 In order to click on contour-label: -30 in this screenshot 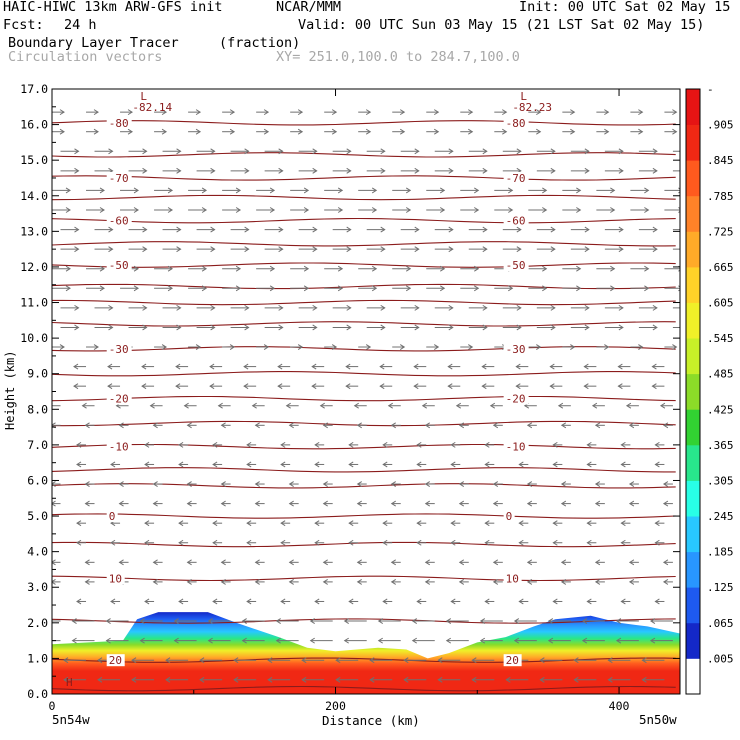, I will do `click(119, 349)`.